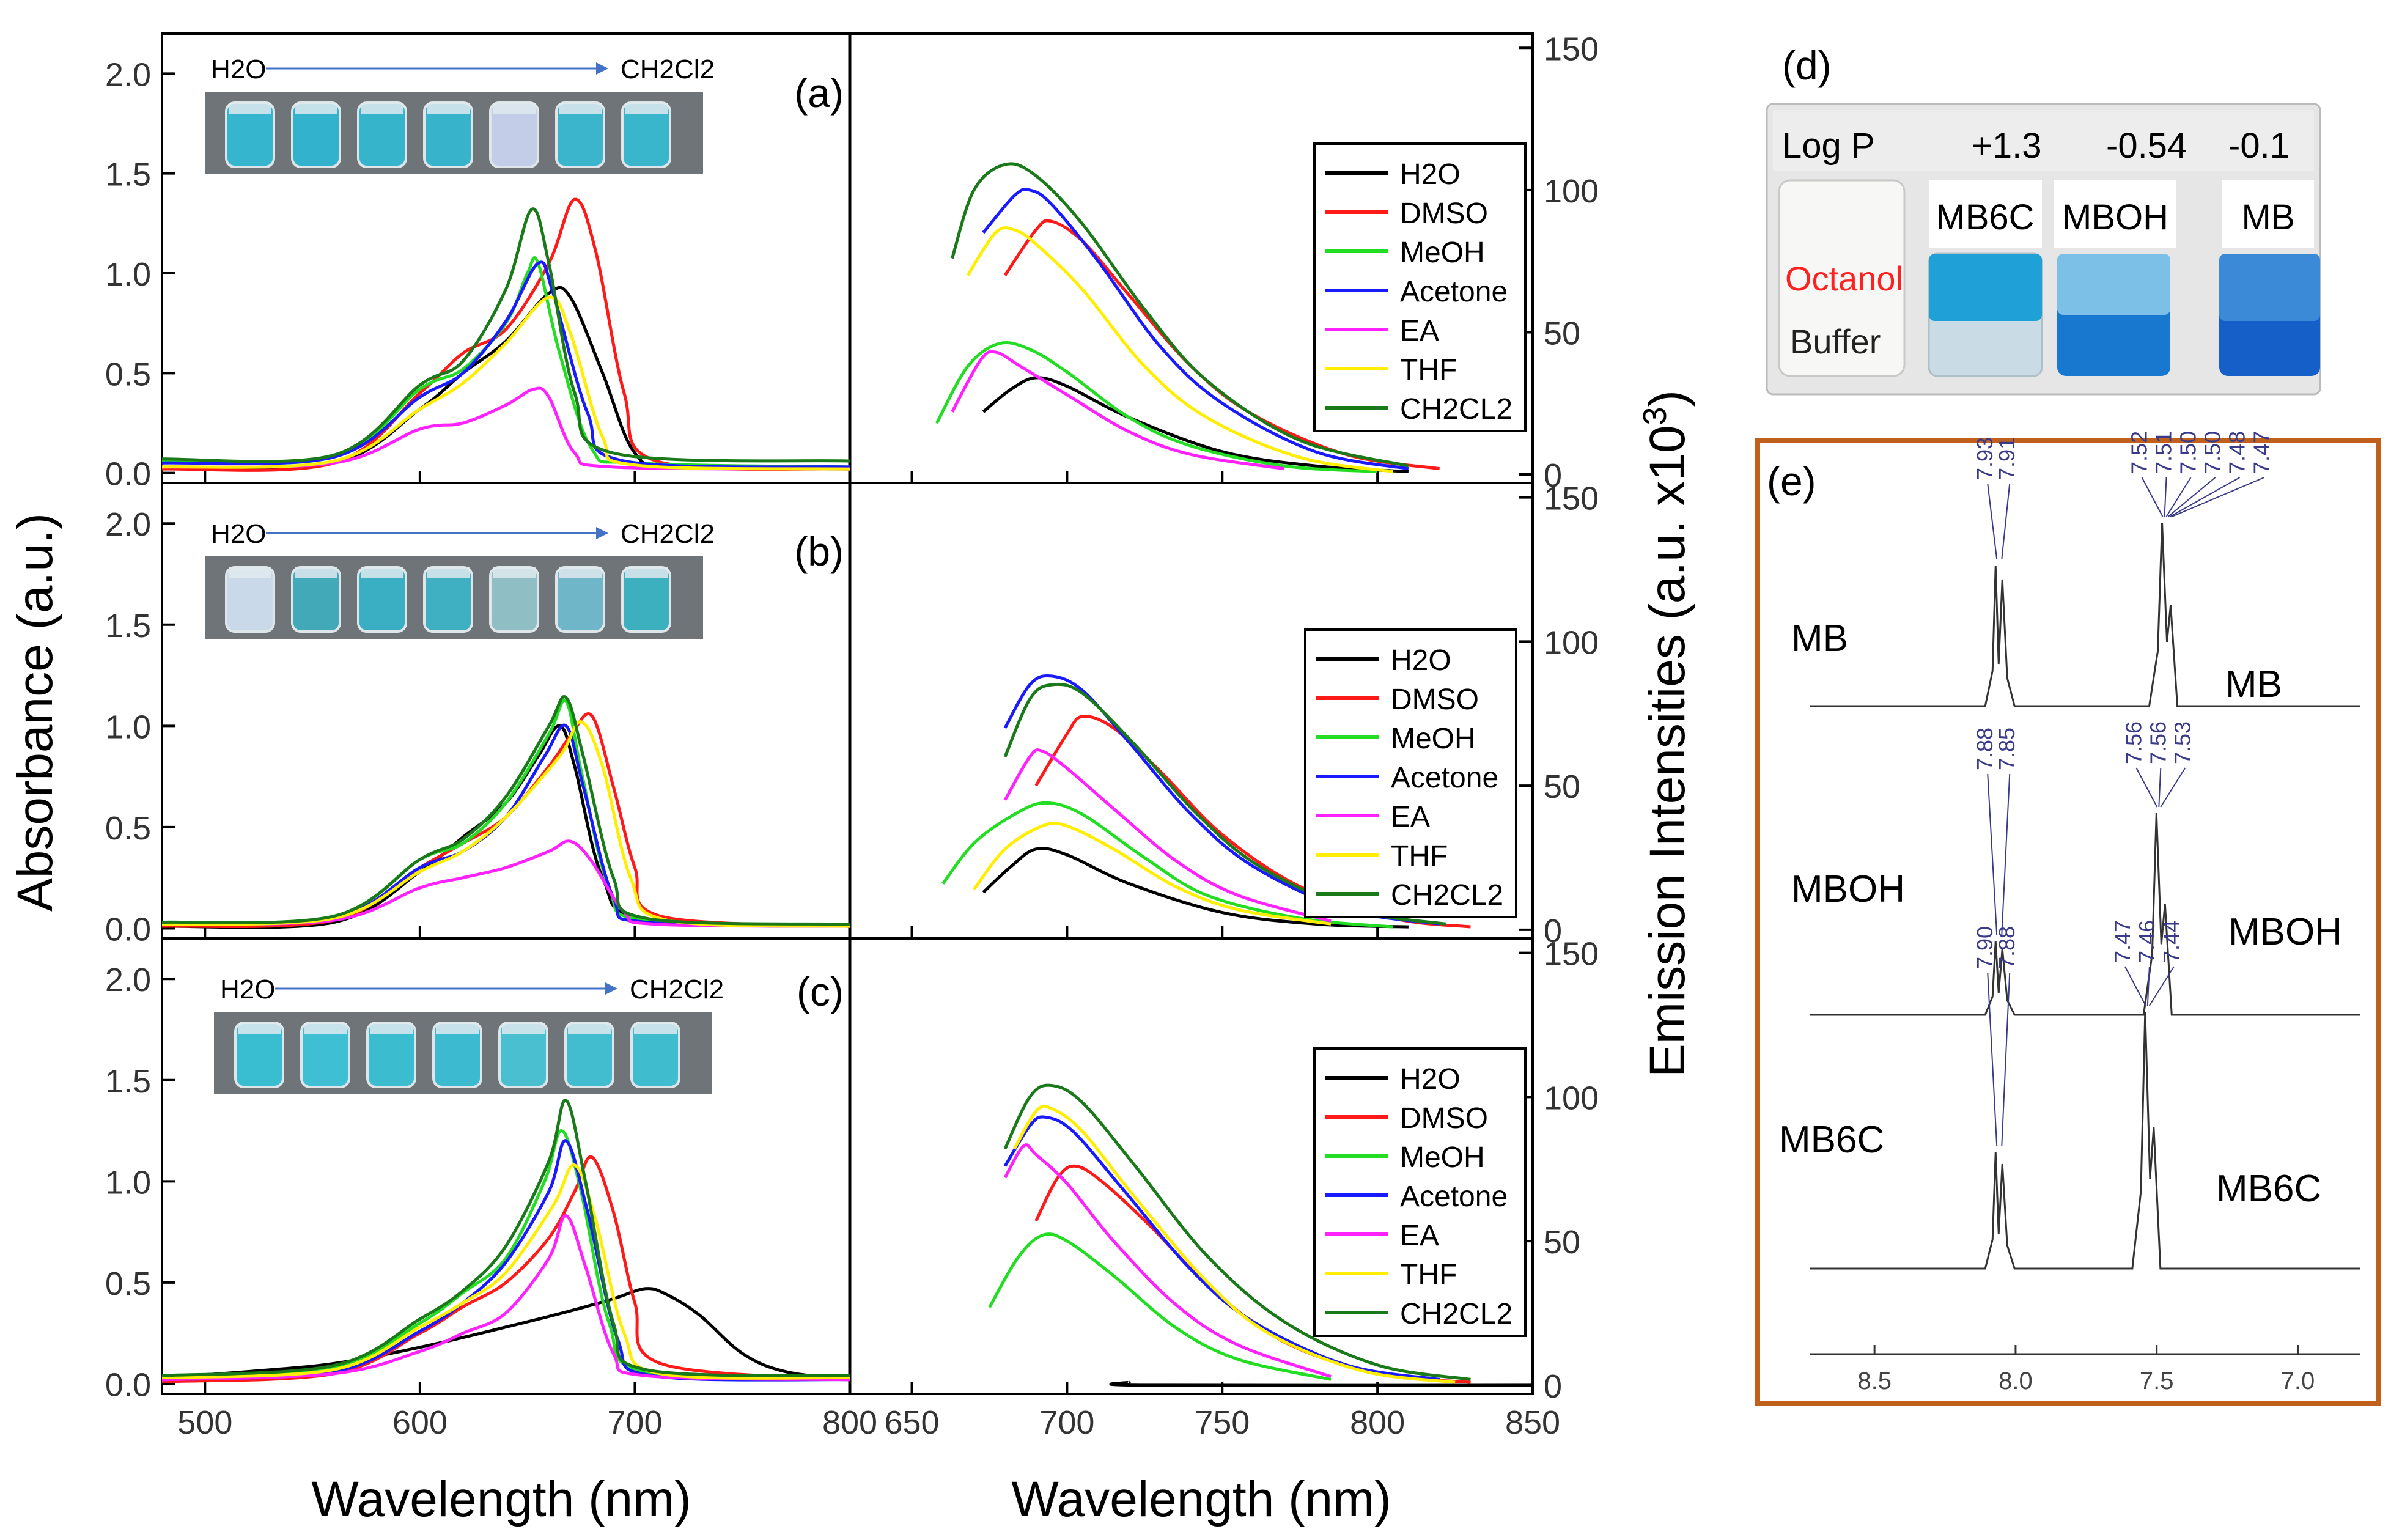 The width and height of the screenshot is (2391, 1540). Describe the element at coordinates (2268, 1189) in the screenshot. I see `nmr-right-label-mb6c: MB6C` at that location.